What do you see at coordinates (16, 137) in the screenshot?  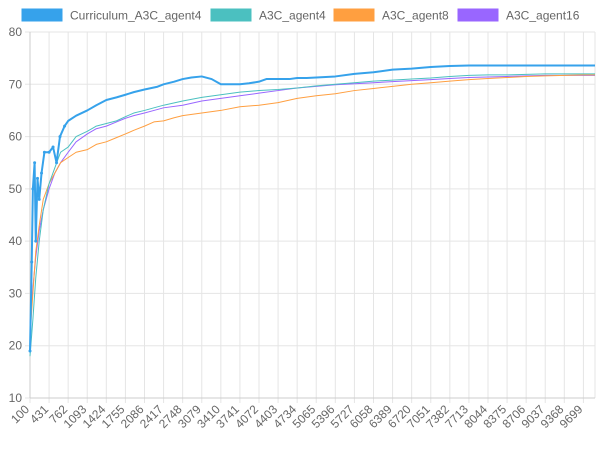 I see `y-tick-label: 60` at bounding box center [16, 137].